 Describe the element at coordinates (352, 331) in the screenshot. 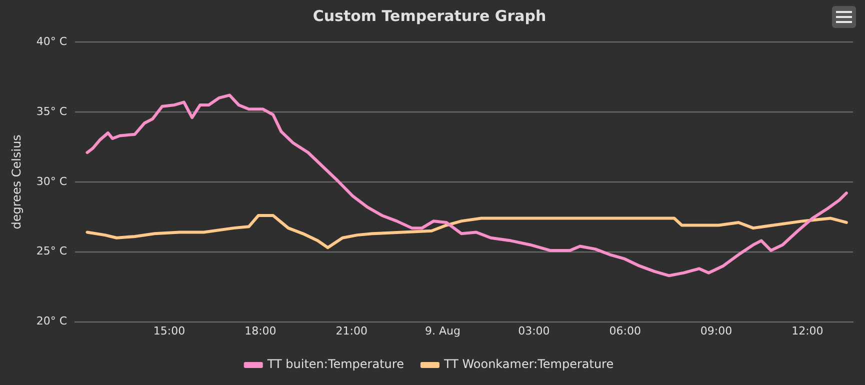

I see `x-tick-label: 21:00` at that location.